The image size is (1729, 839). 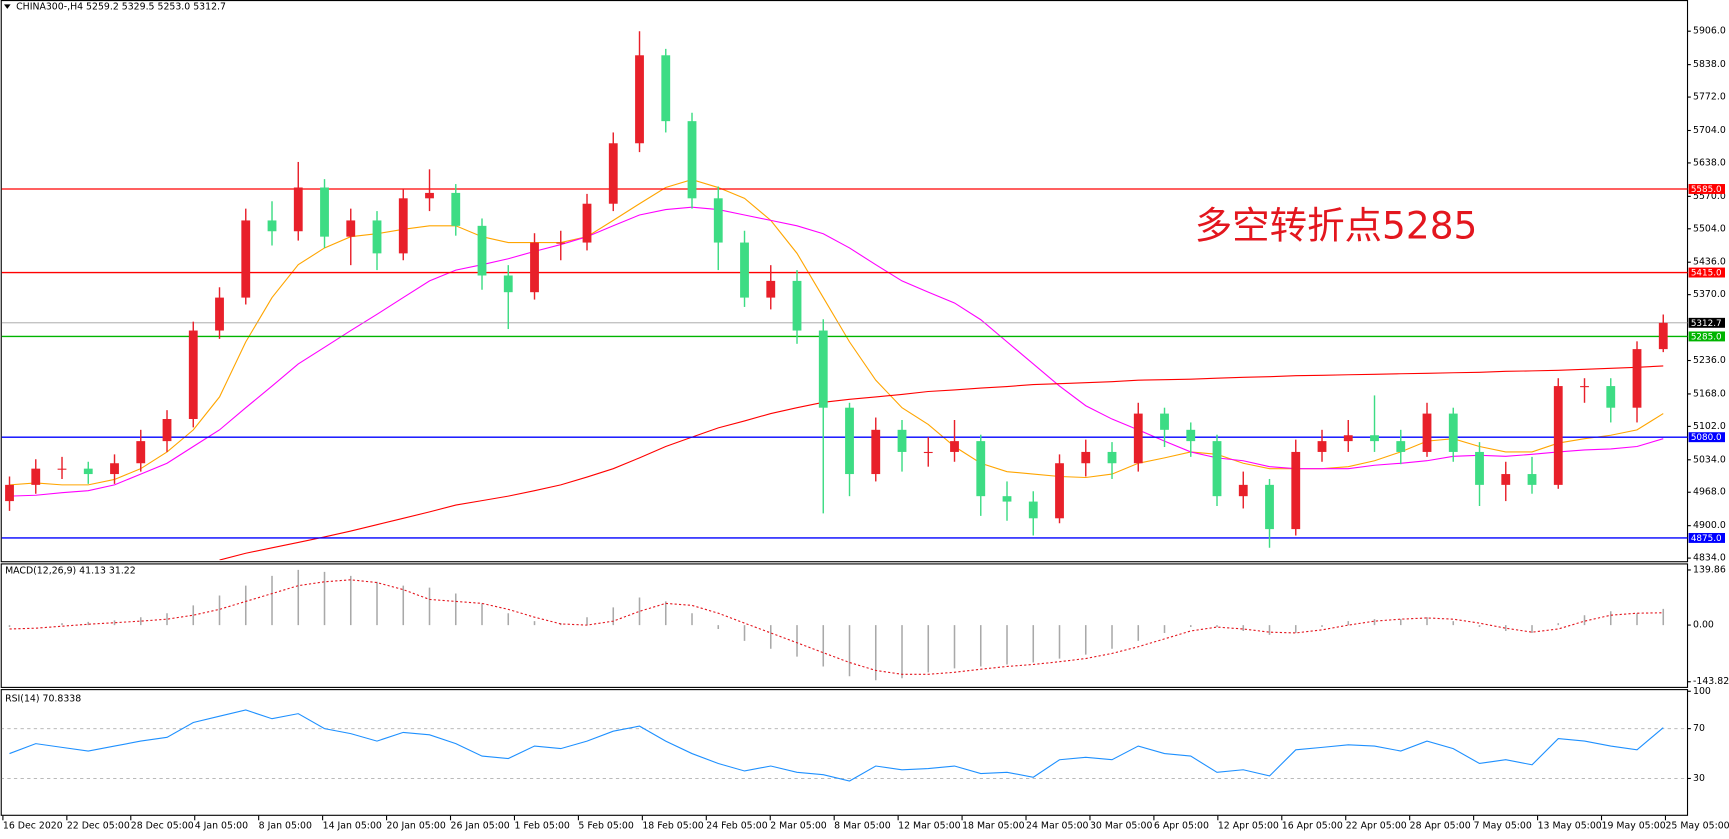 I want to click on y-tick-label: 139.86, so click(x=1709, y=569).